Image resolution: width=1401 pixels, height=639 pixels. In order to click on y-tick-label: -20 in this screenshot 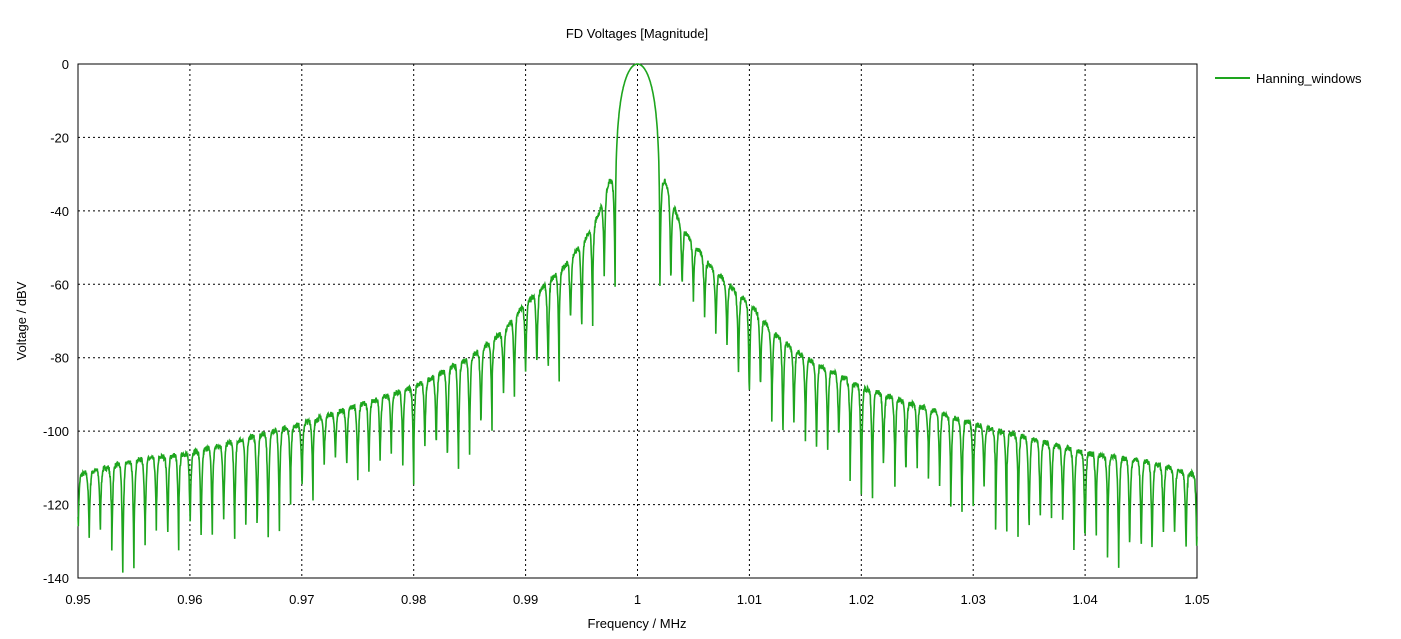, I will do `click(59, 137)`.